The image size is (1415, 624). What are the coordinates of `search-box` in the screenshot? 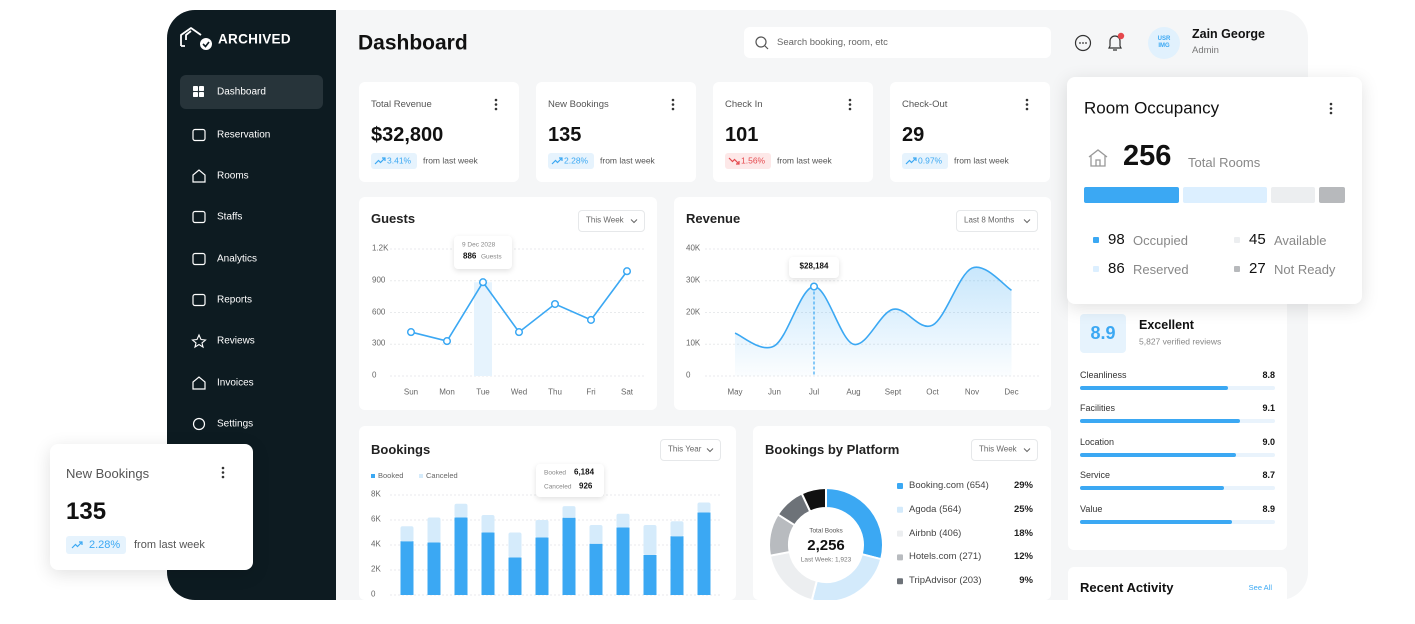 It's located at (897, 42).